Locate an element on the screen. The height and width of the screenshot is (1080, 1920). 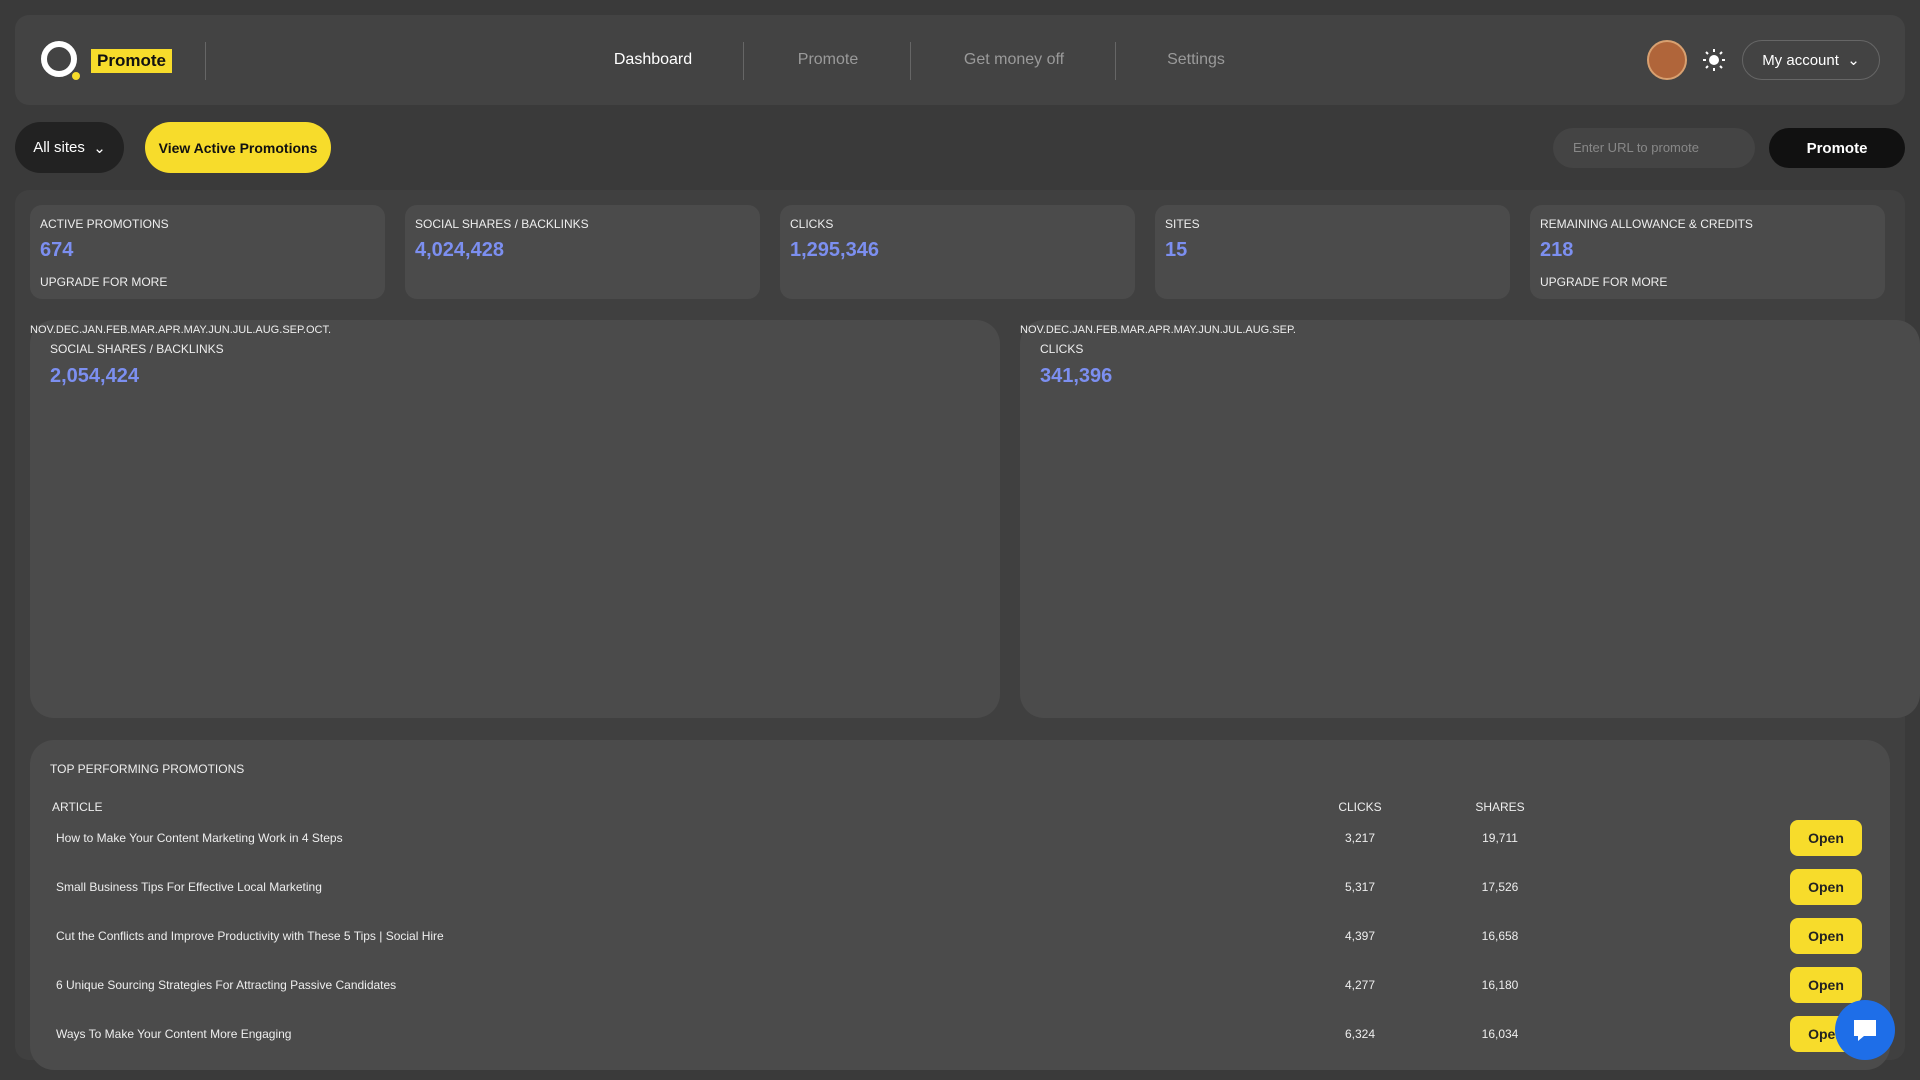
shares-cell: 16,034 is located at coordinates (1500, 1034).